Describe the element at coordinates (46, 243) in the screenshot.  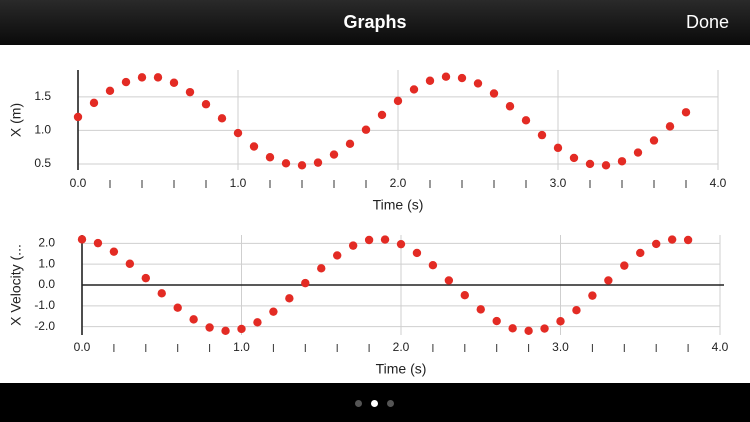
I see `y-tick-label: 2.0` at that location.